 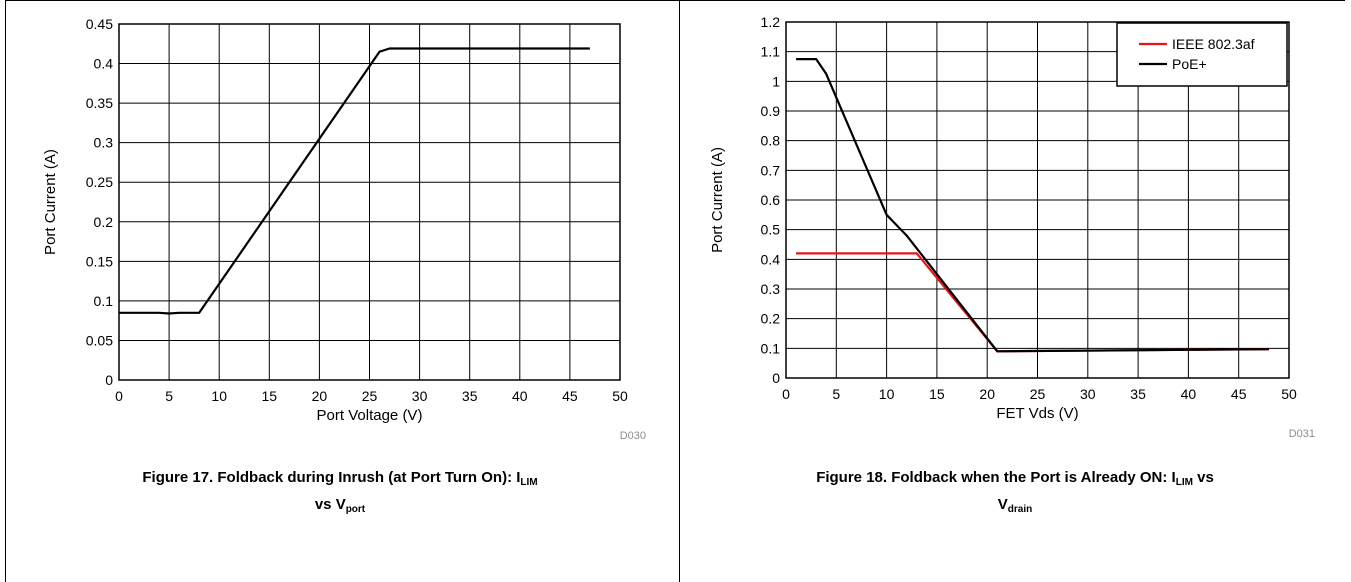 I want to click on y-tick-label: 0.5, so click(x=771, y=230).